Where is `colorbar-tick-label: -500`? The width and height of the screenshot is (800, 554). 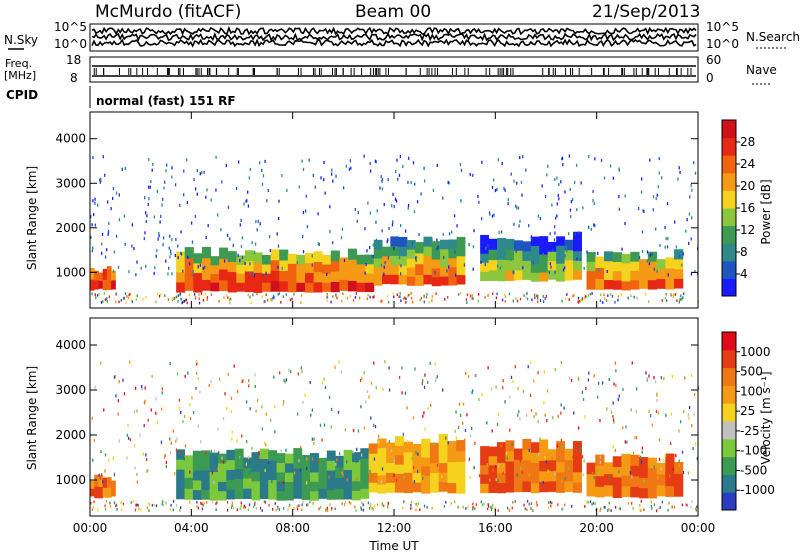
colorbar-tick-label: -500 is located at coordinates (753, 470).